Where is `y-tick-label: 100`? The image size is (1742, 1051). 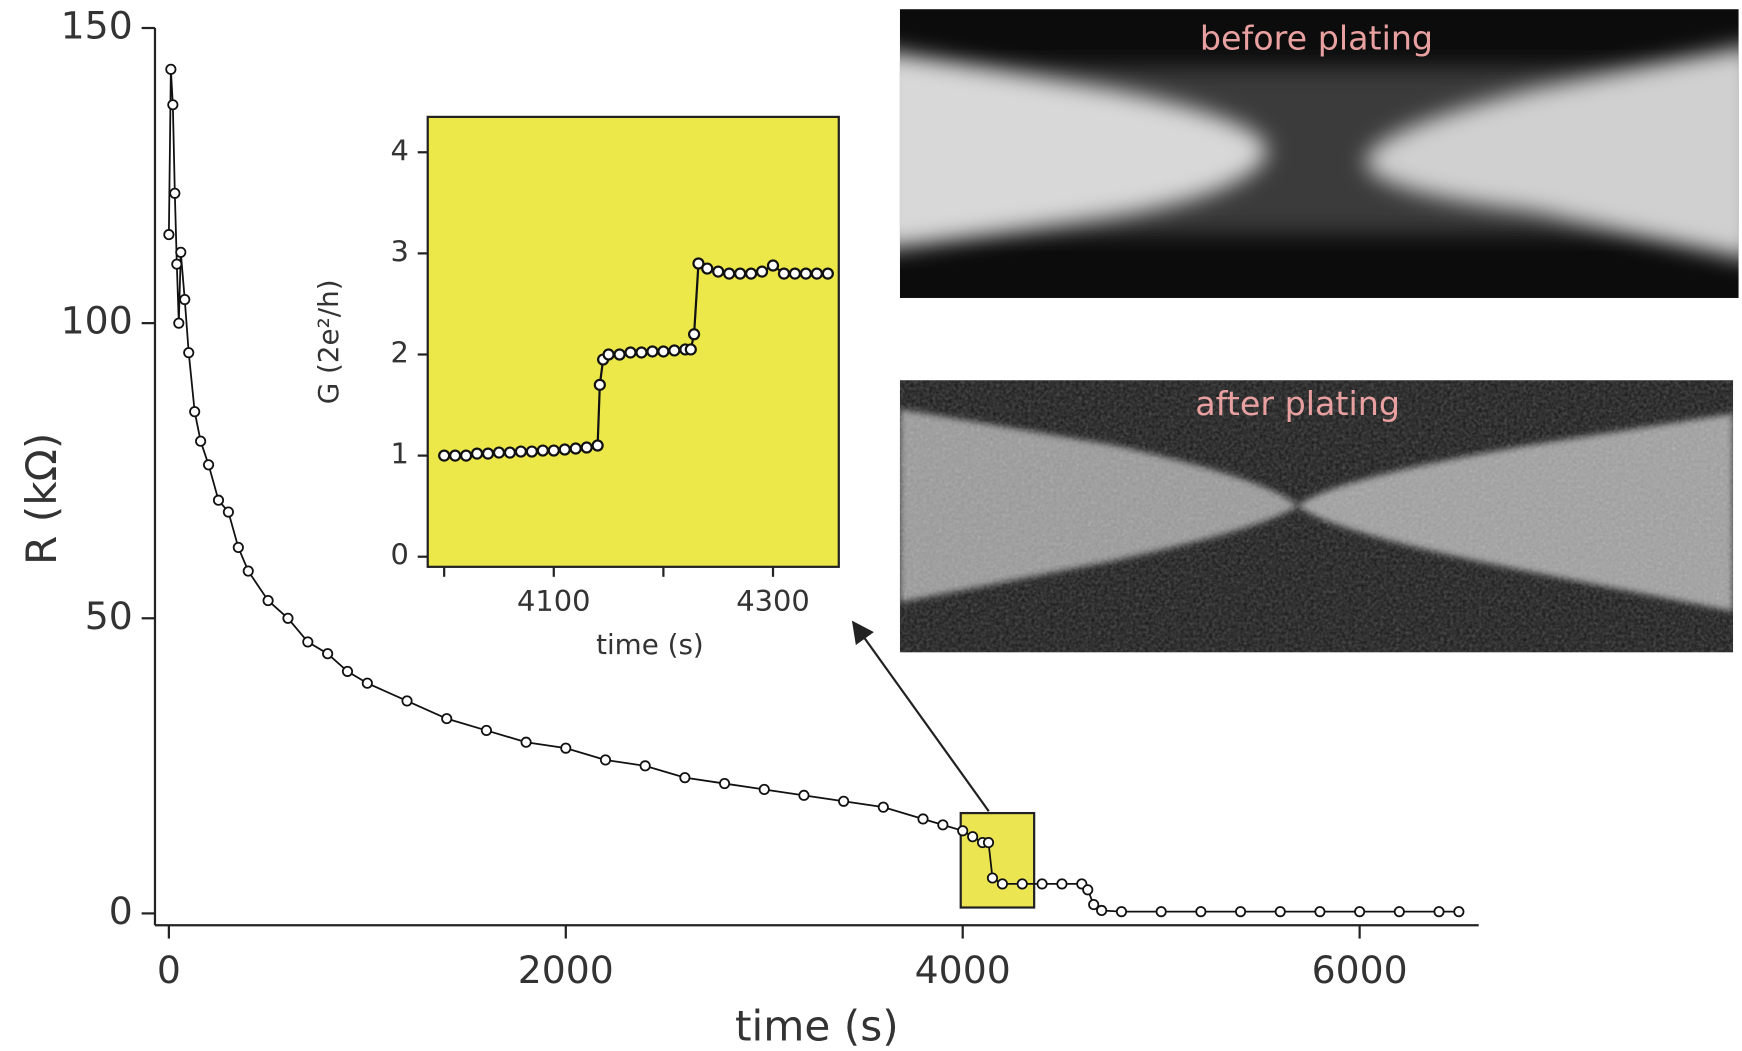
y-tick-label: 100 is located at coordinates (97, 321).